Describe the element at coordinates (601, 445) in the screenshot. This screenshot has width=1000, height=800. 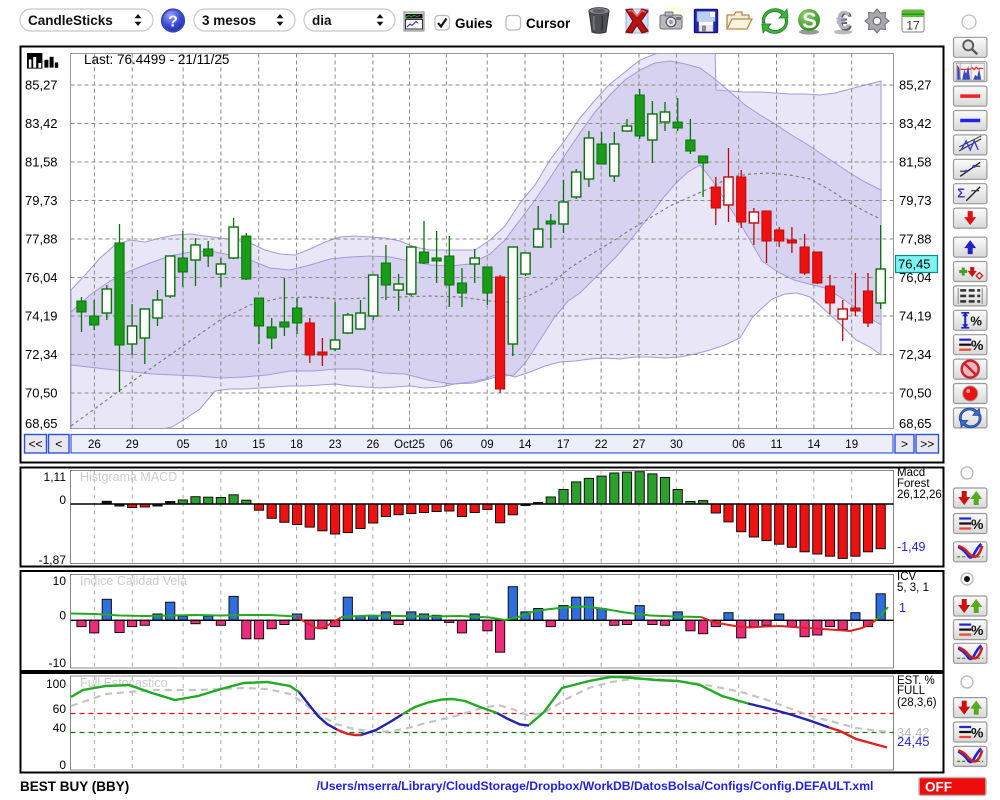
I see `svg-text: 22` at that location.